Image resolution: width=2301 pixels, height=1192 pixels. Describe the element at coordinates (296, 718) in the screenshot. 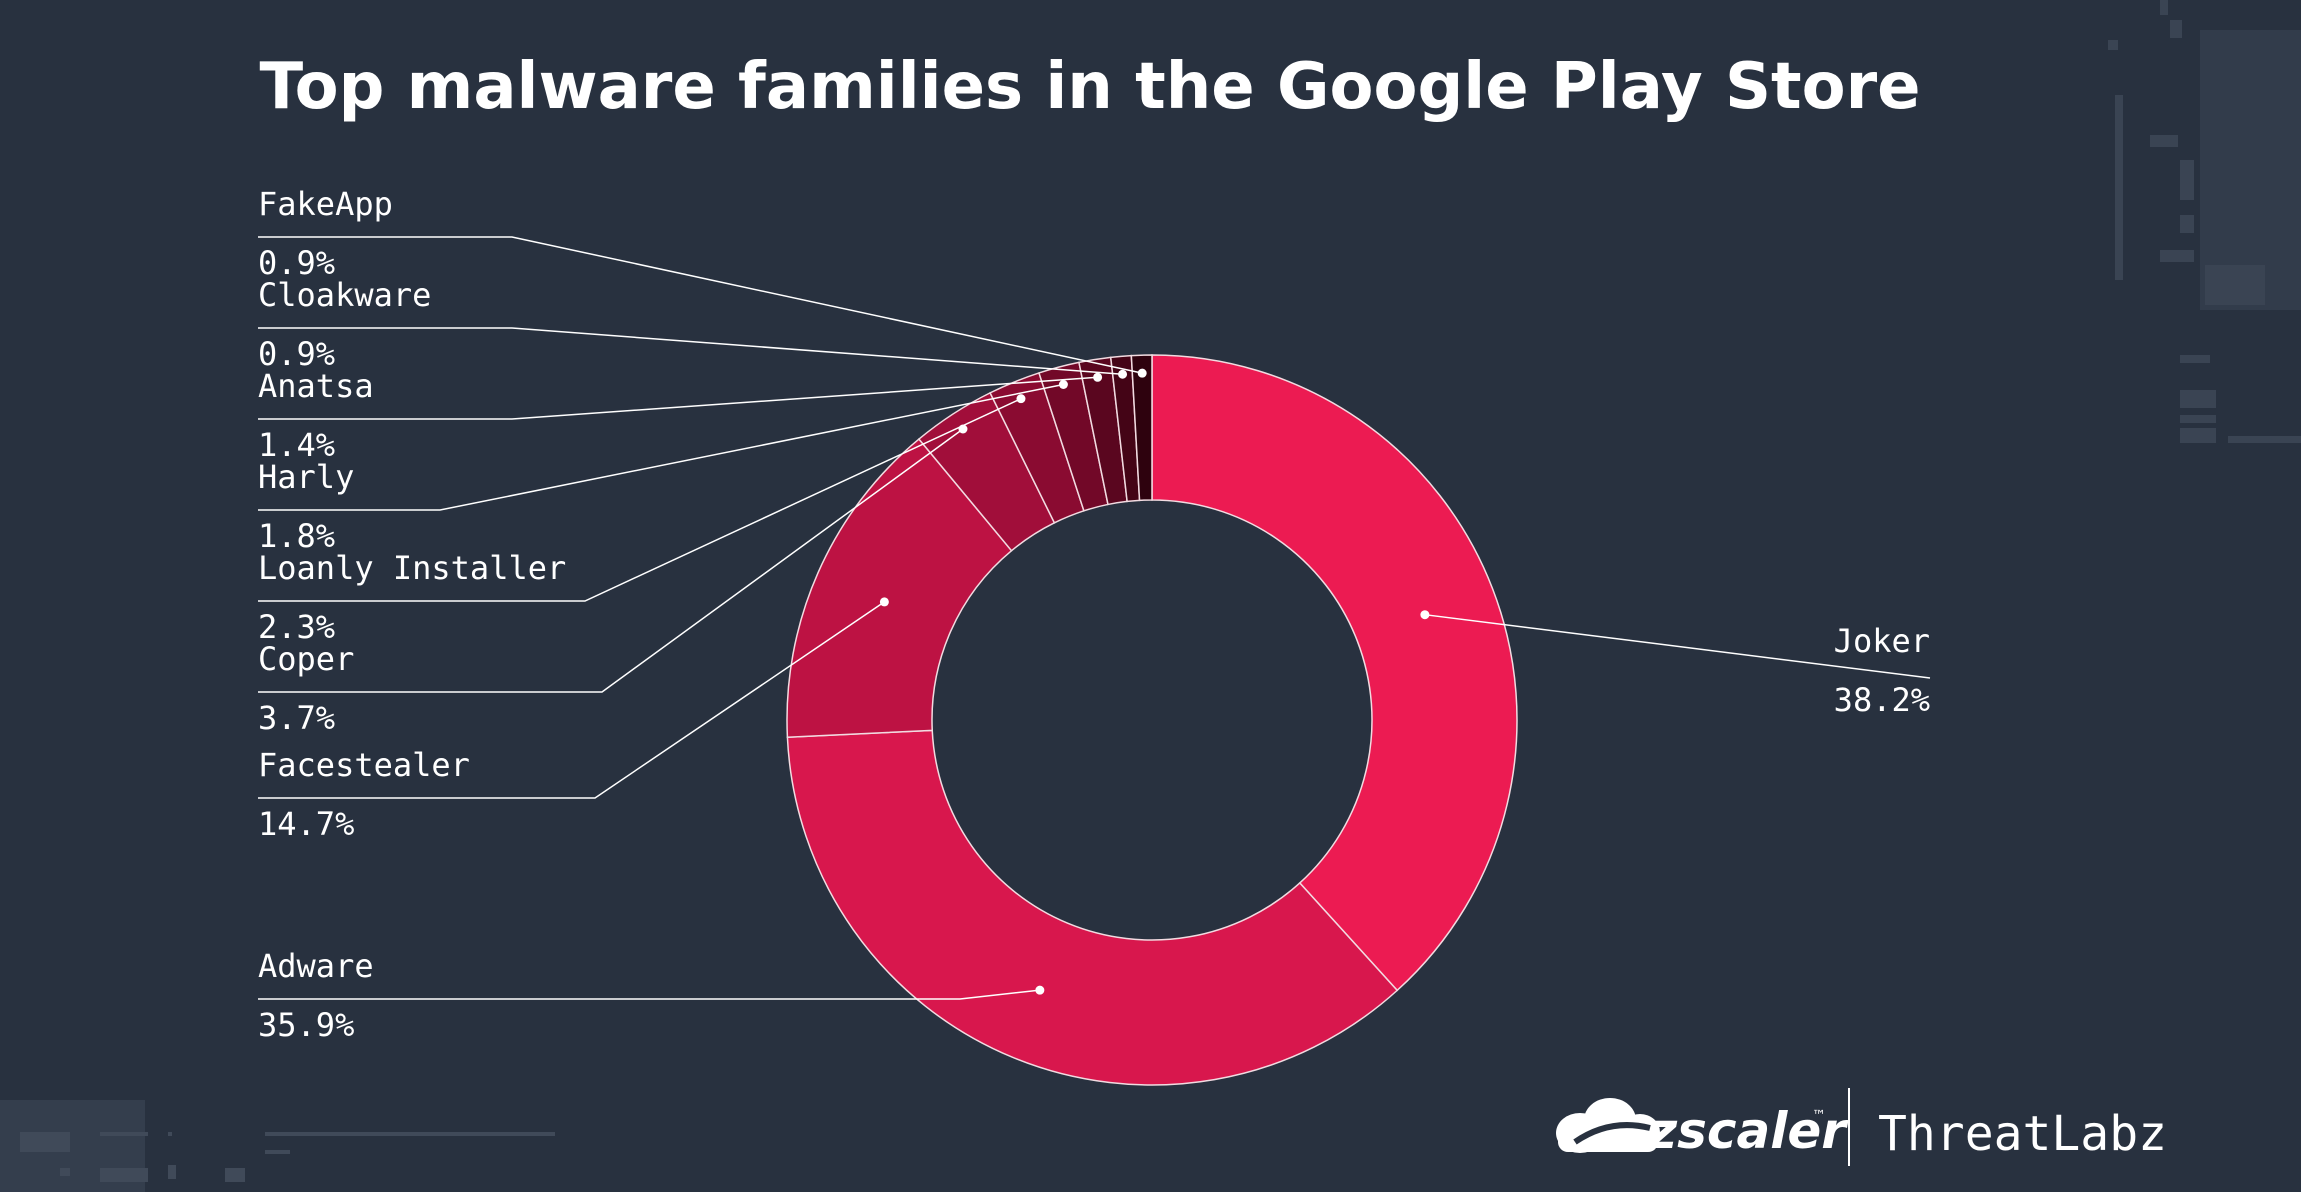

I see `slice-percent-coper: 3.7%` at that location.